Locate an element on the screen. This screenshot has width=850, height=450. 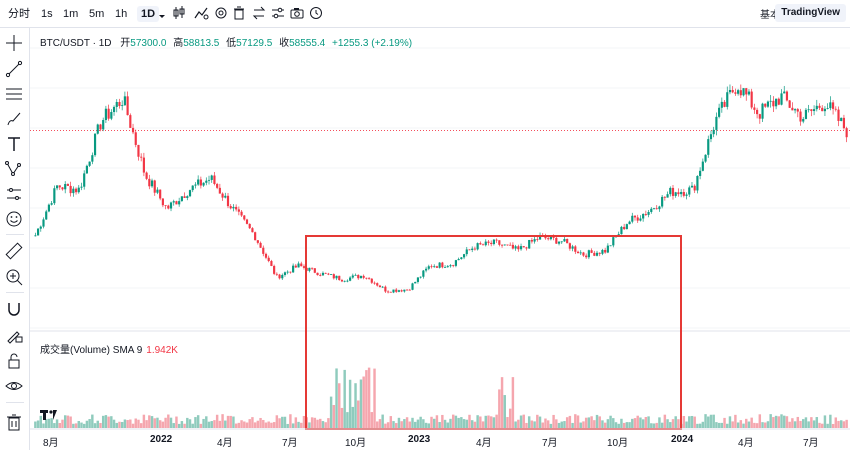
eye-settings-icon is located at coordinates (221, 13).